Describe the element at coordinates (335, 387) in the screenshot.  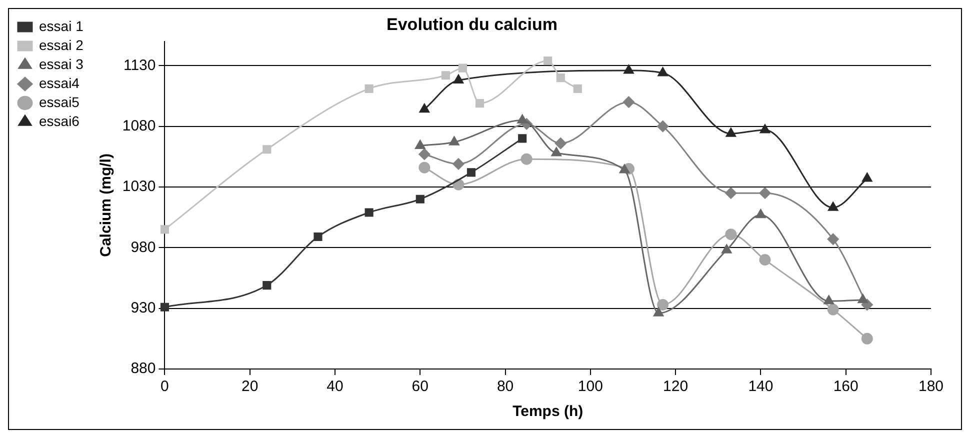
I see `x-tick-label: 40` at that location.